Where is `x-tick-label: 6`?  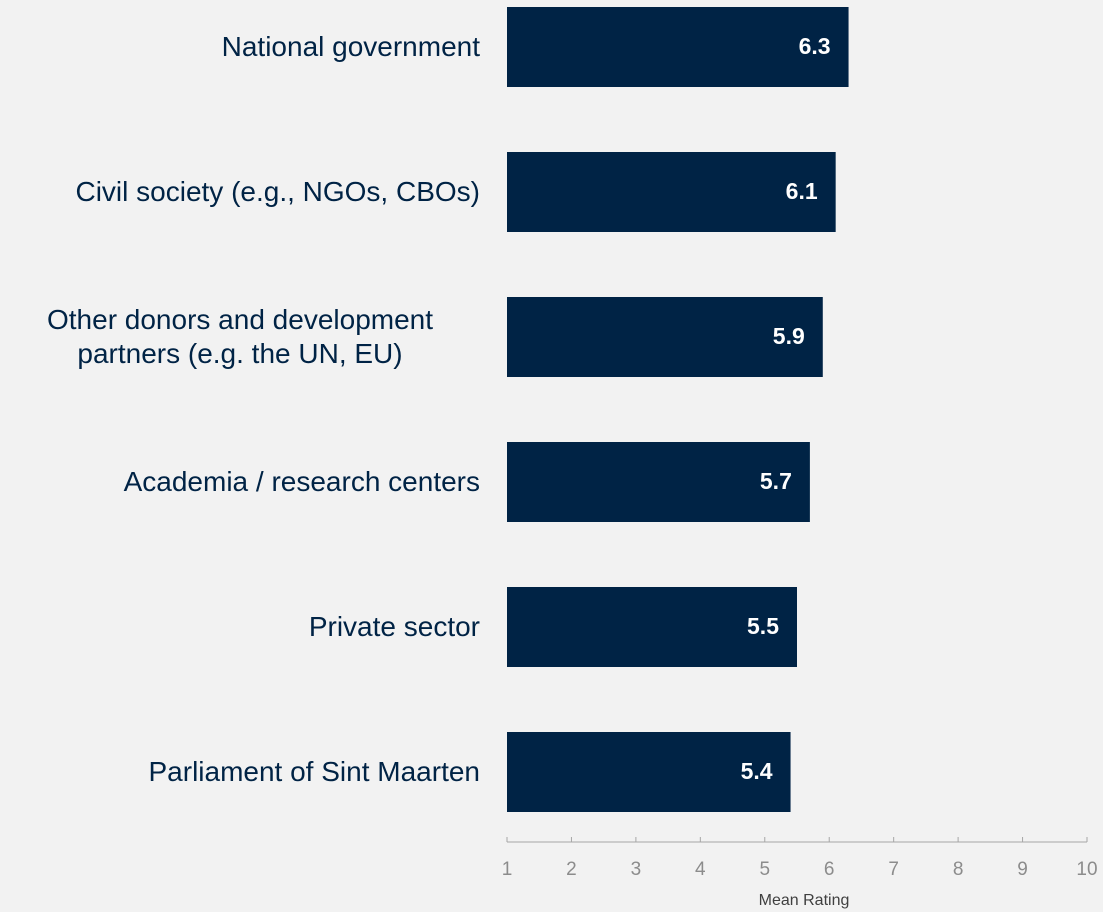
x-tick-label: 6 is located at coordinates (829, 869).